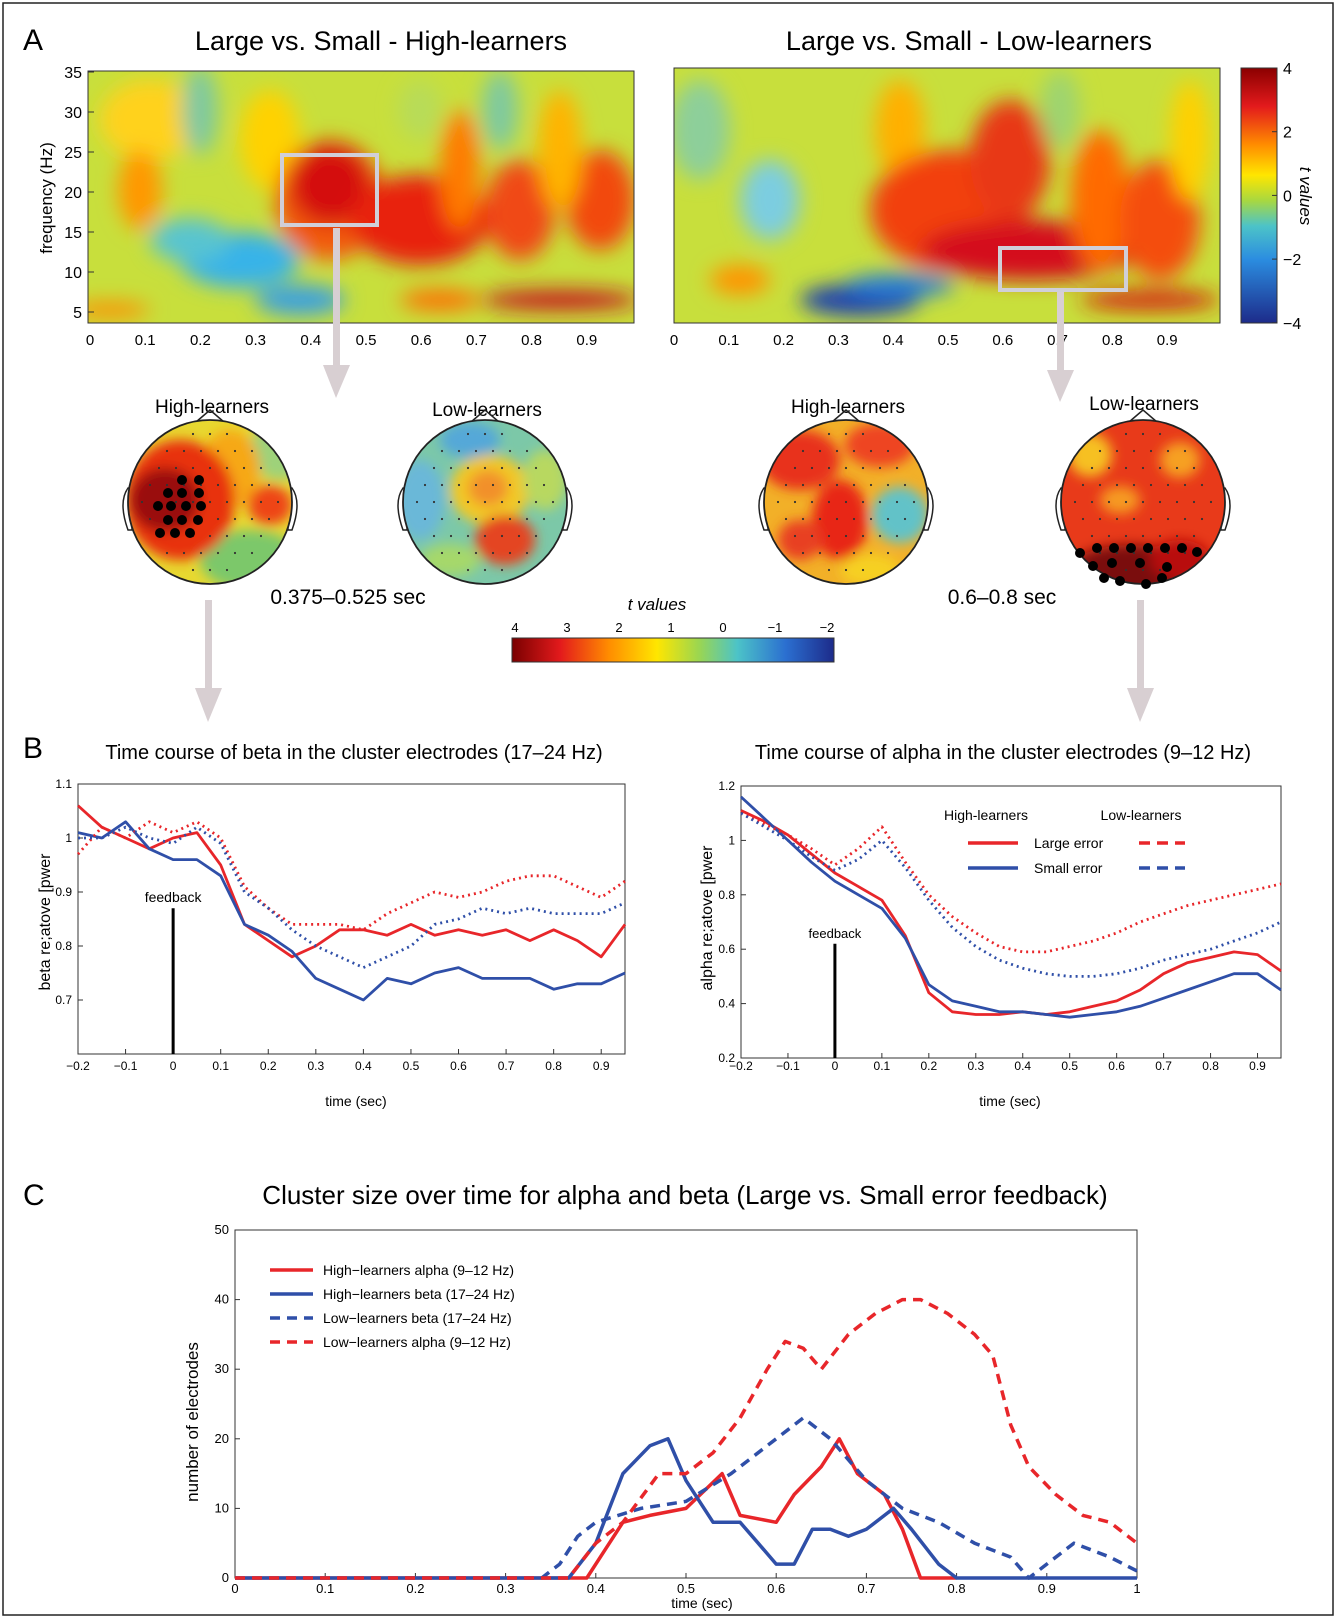 The height and width of the screenshot is (1618, 1336). What do you see at coordinates (210, 497) in the screenshot?
I see `topomap-high-learners-beta` at bounding box center [210, 497].